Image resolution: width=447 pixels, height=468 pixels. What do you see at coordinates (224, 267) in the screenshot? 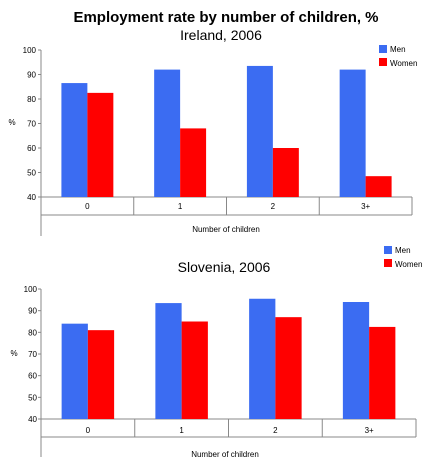
I see `chart-title: Slovenia, 2006` at bounding box center [224, 267].